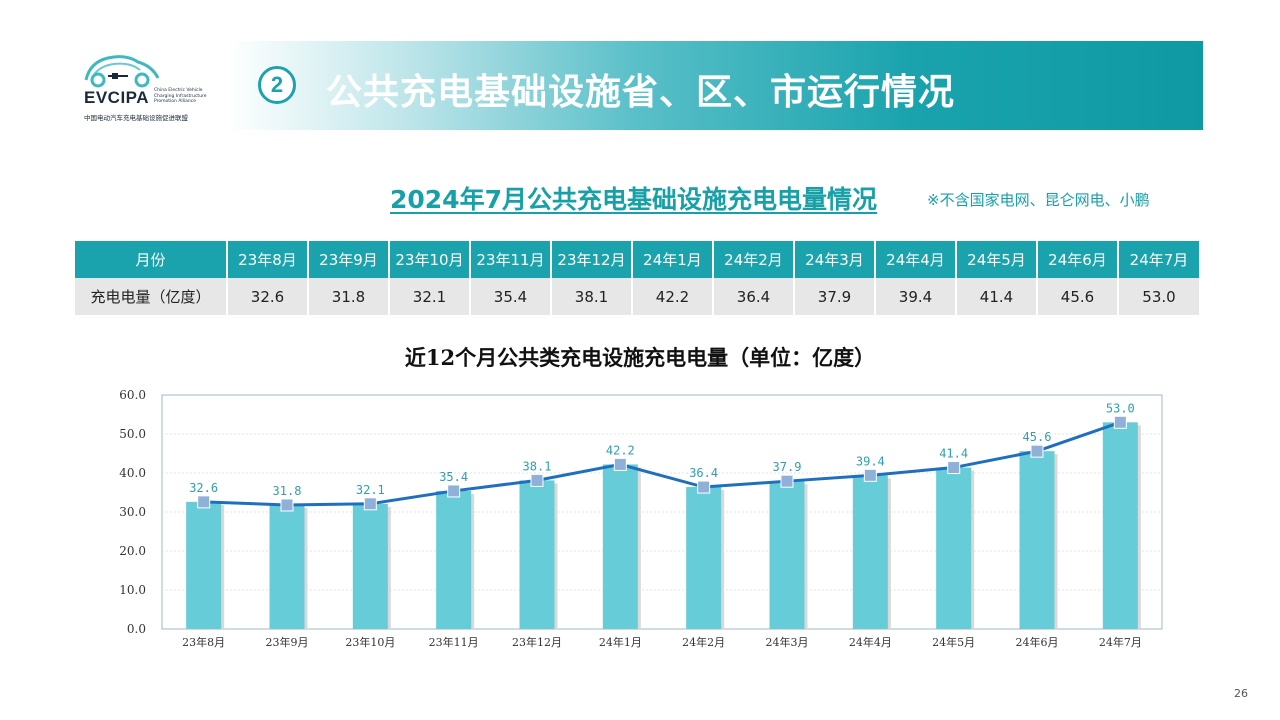 This screenshot has width=1280, height=720. What do you see at coordinates (703, 642) in the screenshot?
I see `x-tick-label: 24年2月` at bounding box center [703, 642].